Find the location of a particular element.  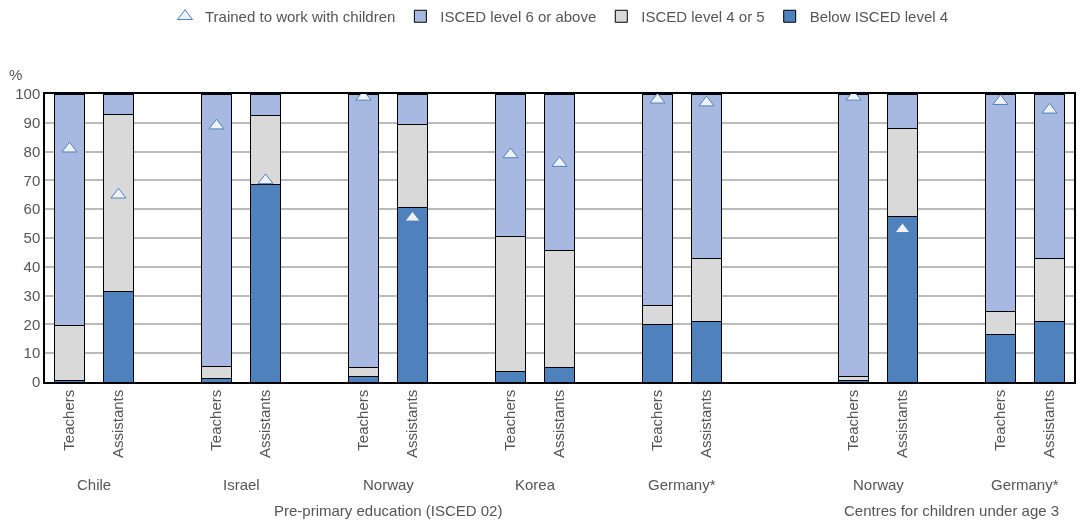

text: Pre-primary education (ISCED 02) is located at coordinates (388, 510).